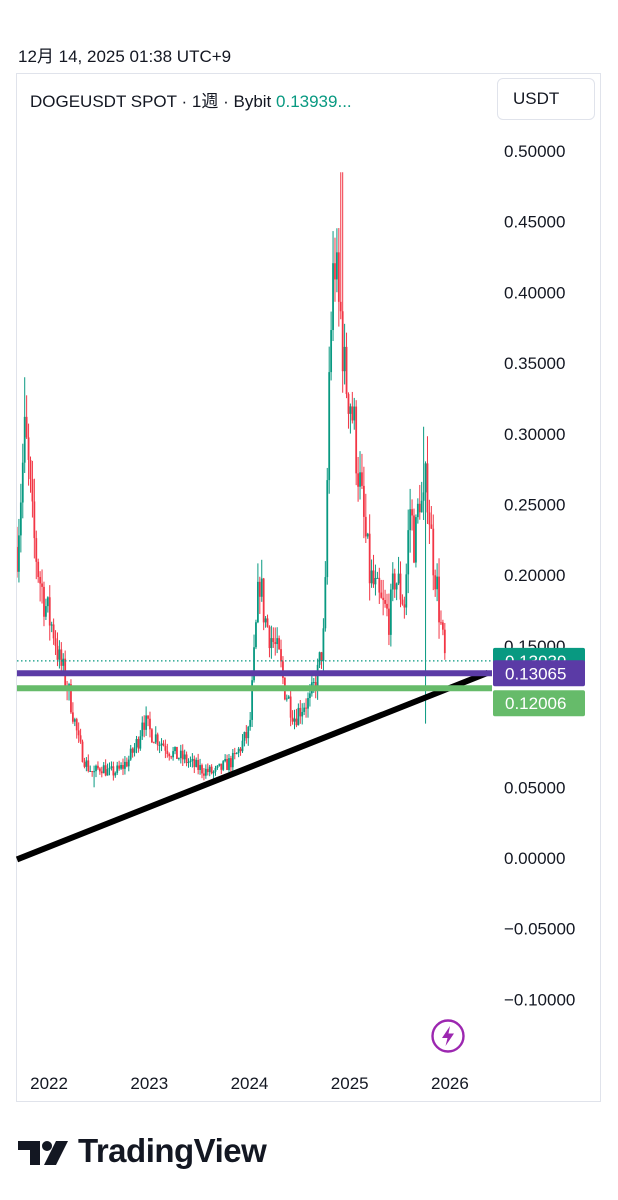  Describe the element at coordinates (252, 101) in the screenshot. I see `exchange-label: Bybit` at that location.